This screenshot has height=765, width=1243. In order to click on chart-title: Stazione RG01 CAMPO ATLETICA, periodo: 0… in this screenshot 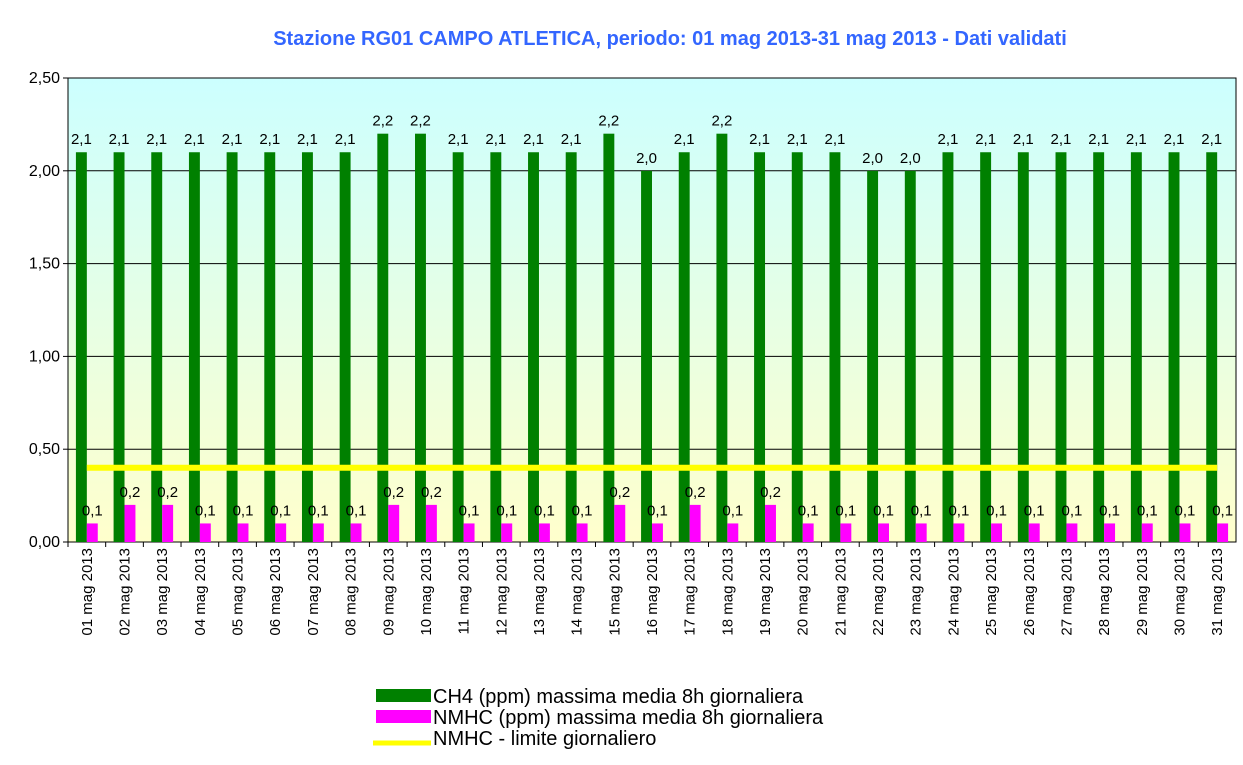, I will do `click(670, 39)`.